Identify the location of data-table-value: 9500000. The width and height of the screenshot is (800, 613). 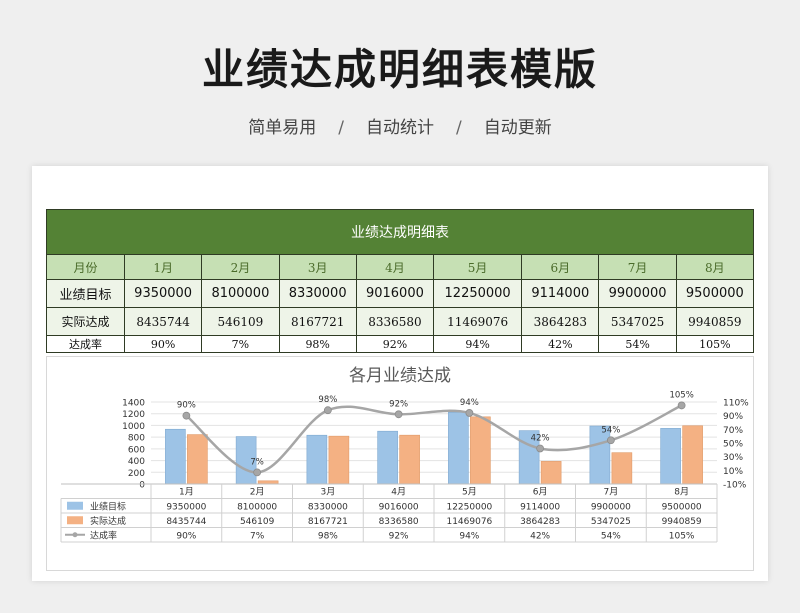
(682, 507).